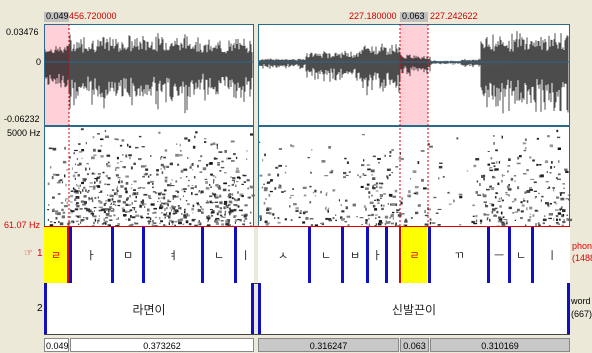  What do you see at coordinates (394, 255) in the screenshot?
I see `phone-segment` at bounding box center [394, 255].